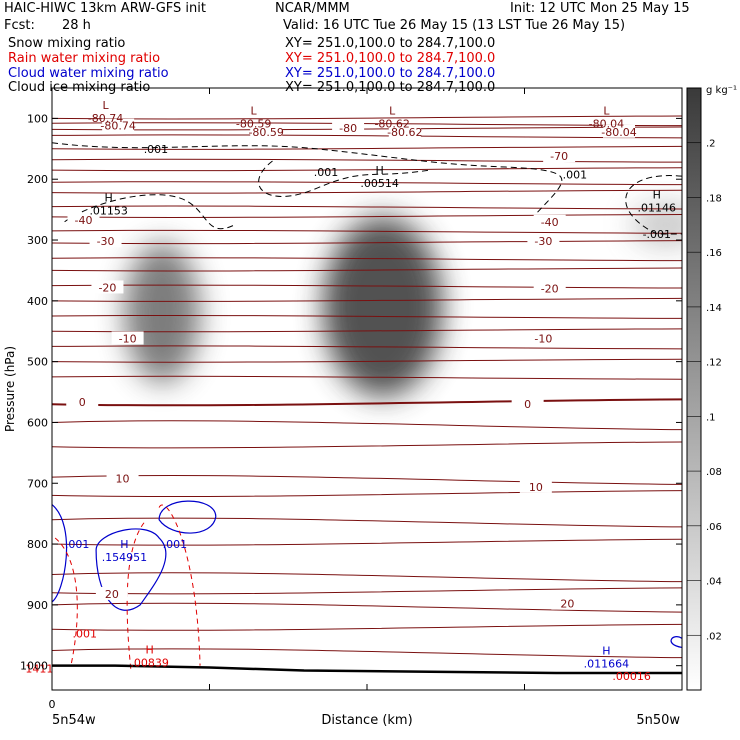 This screenshot has height=740, width=740. Describe the element at coordinates (366, 720) in the screenshot. I see `x-axis-label: Distance (km)` at that location.